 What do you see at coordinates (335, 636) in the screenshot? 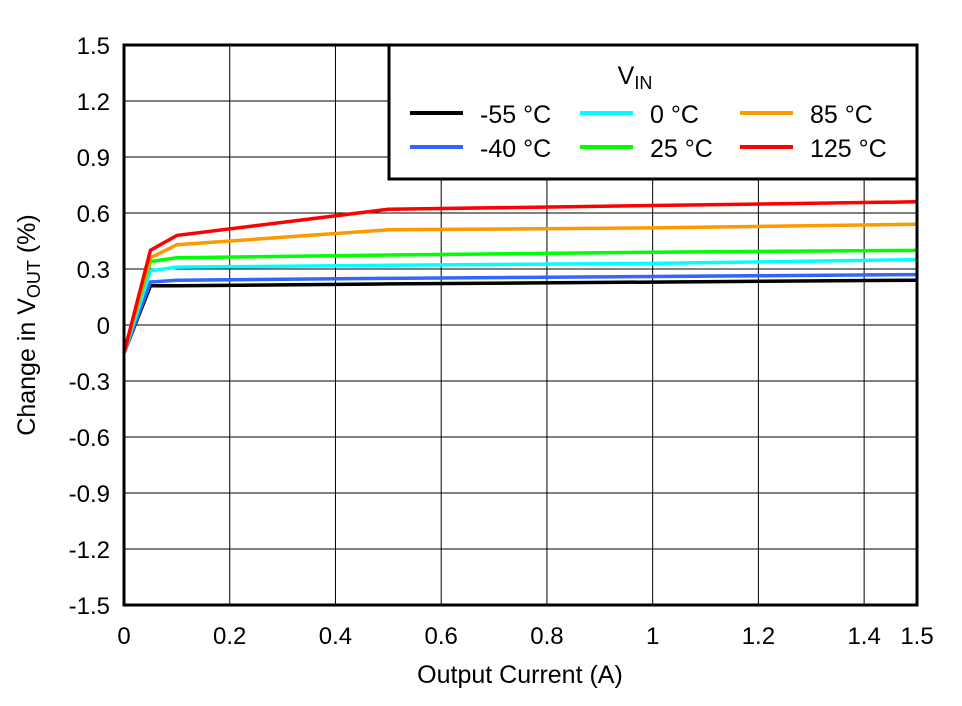
I see `x-tick-label: 0.4` at bounding box center [335, 636].